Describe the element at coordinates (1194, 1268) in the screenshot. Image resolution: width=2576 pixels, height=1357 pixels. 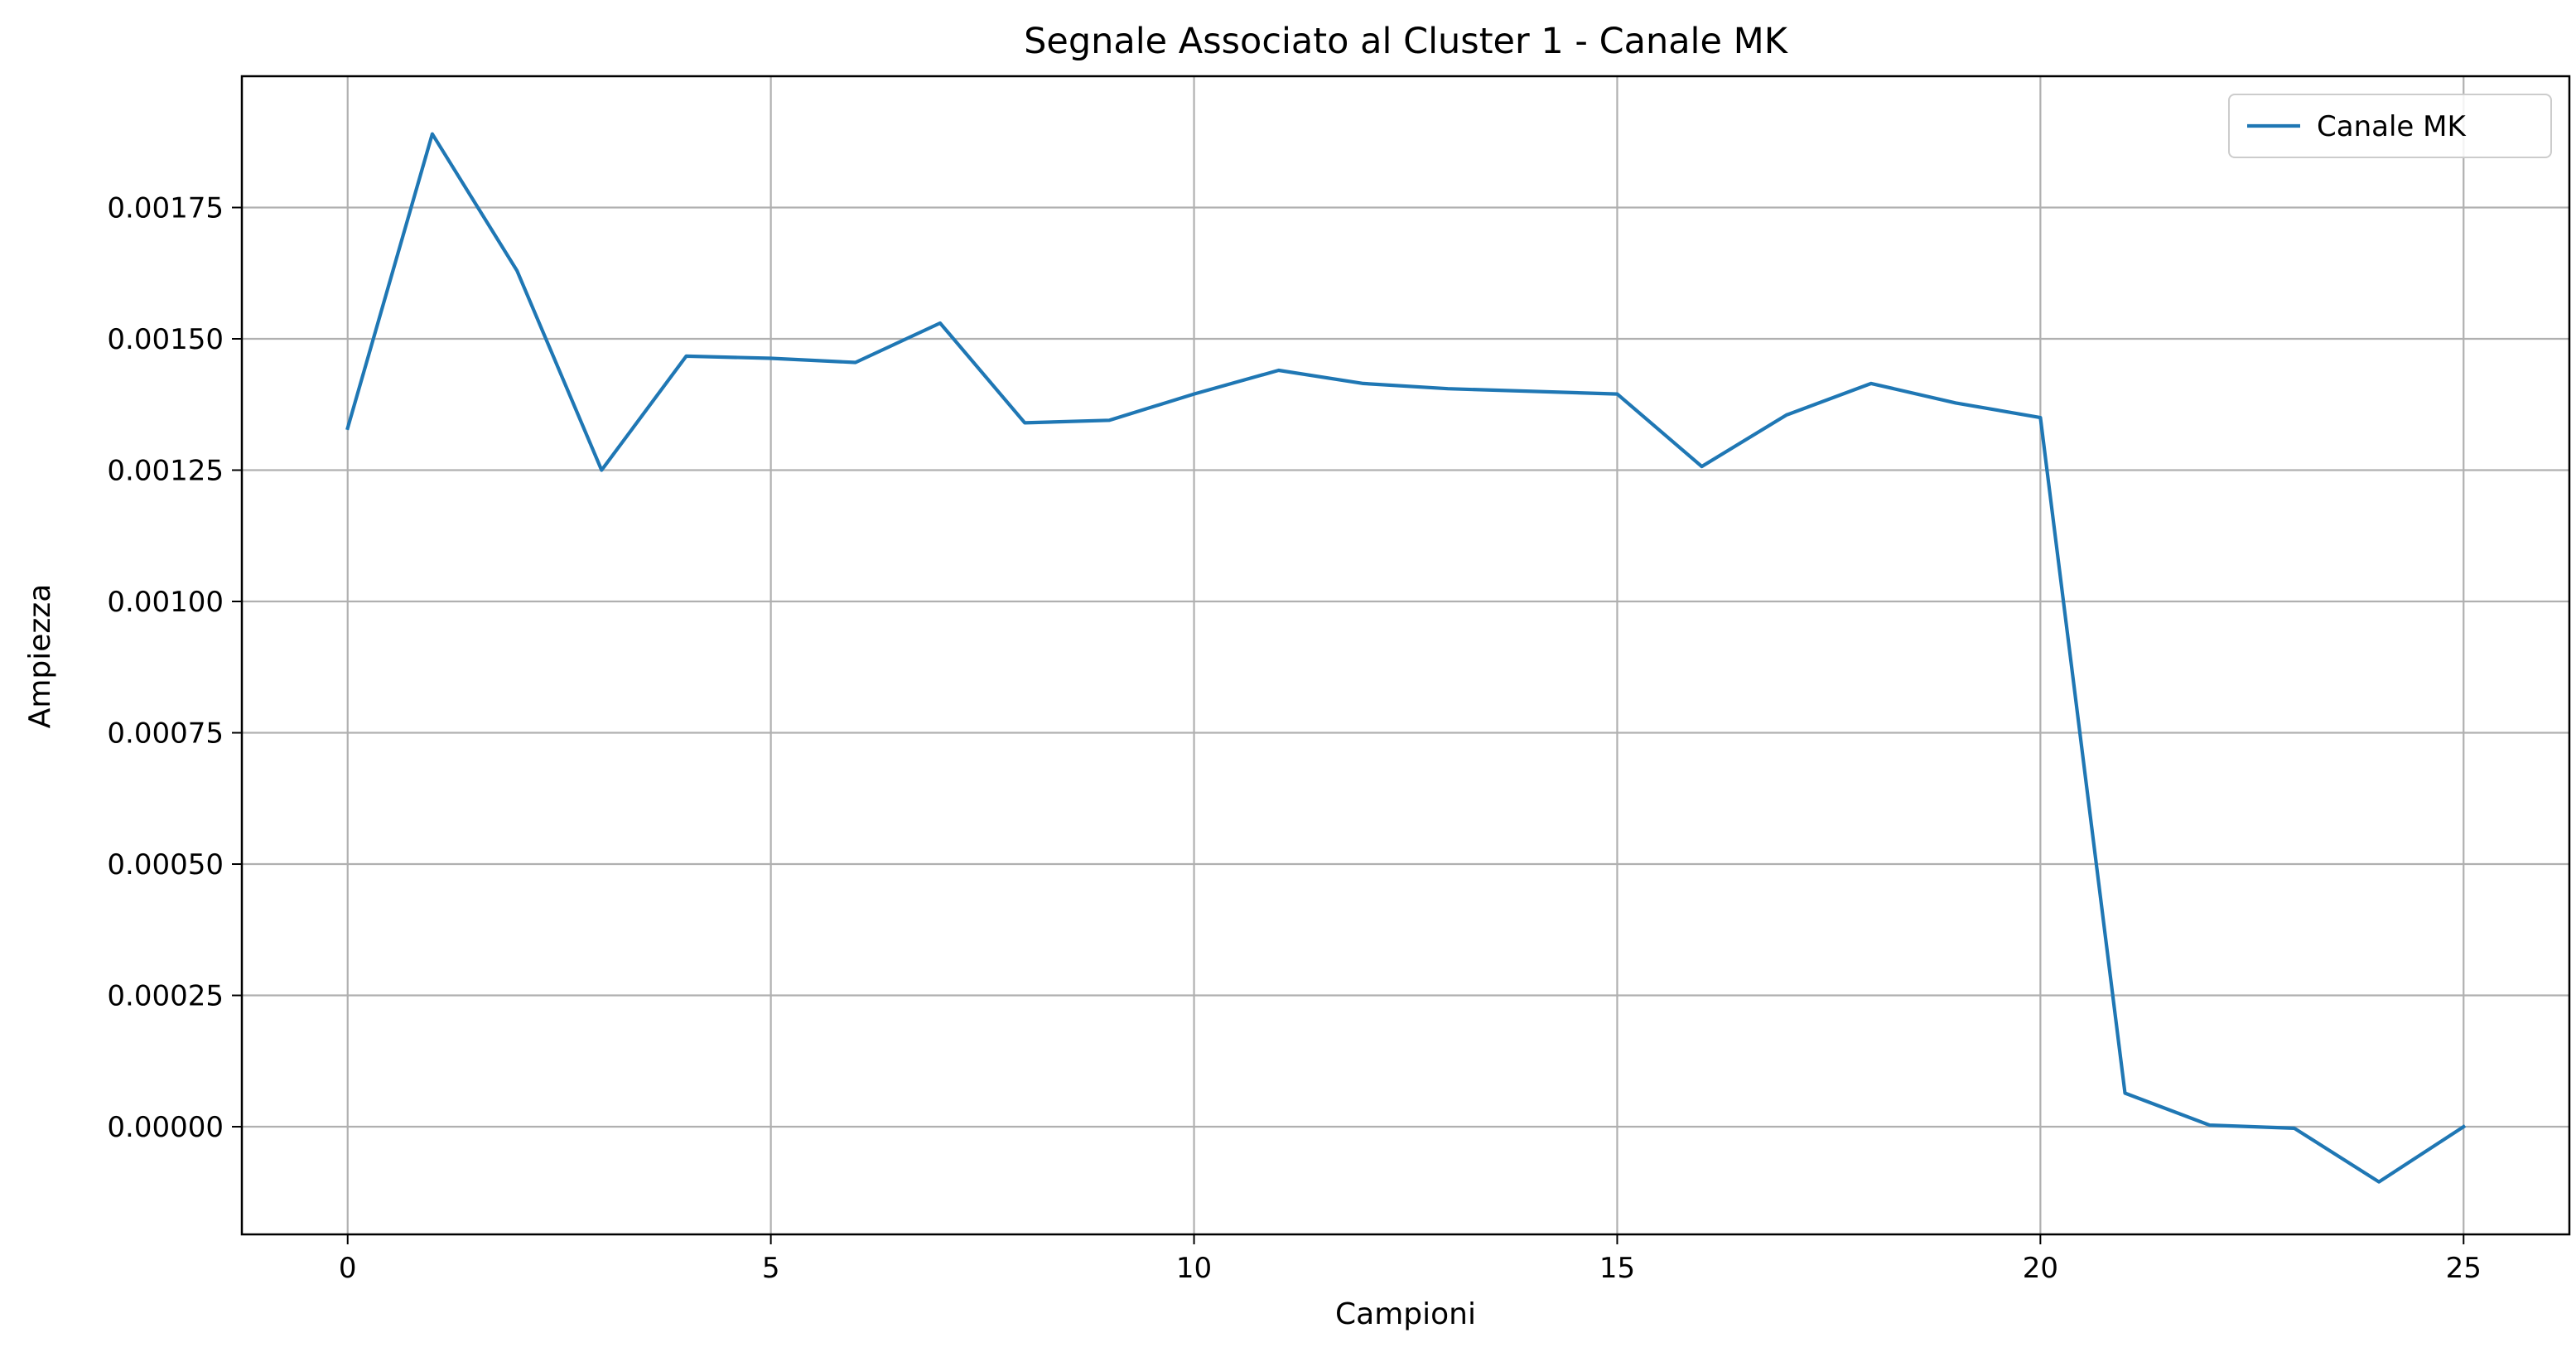
I see `x-tick-label: 10` at that location.